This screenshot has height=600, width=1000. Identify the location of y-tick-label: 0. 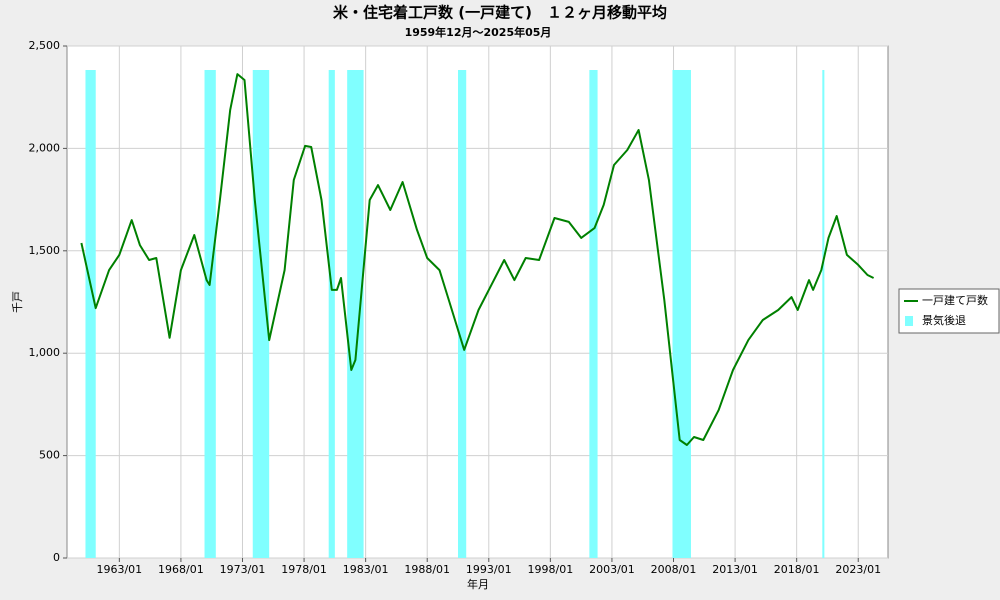
(56, 557).